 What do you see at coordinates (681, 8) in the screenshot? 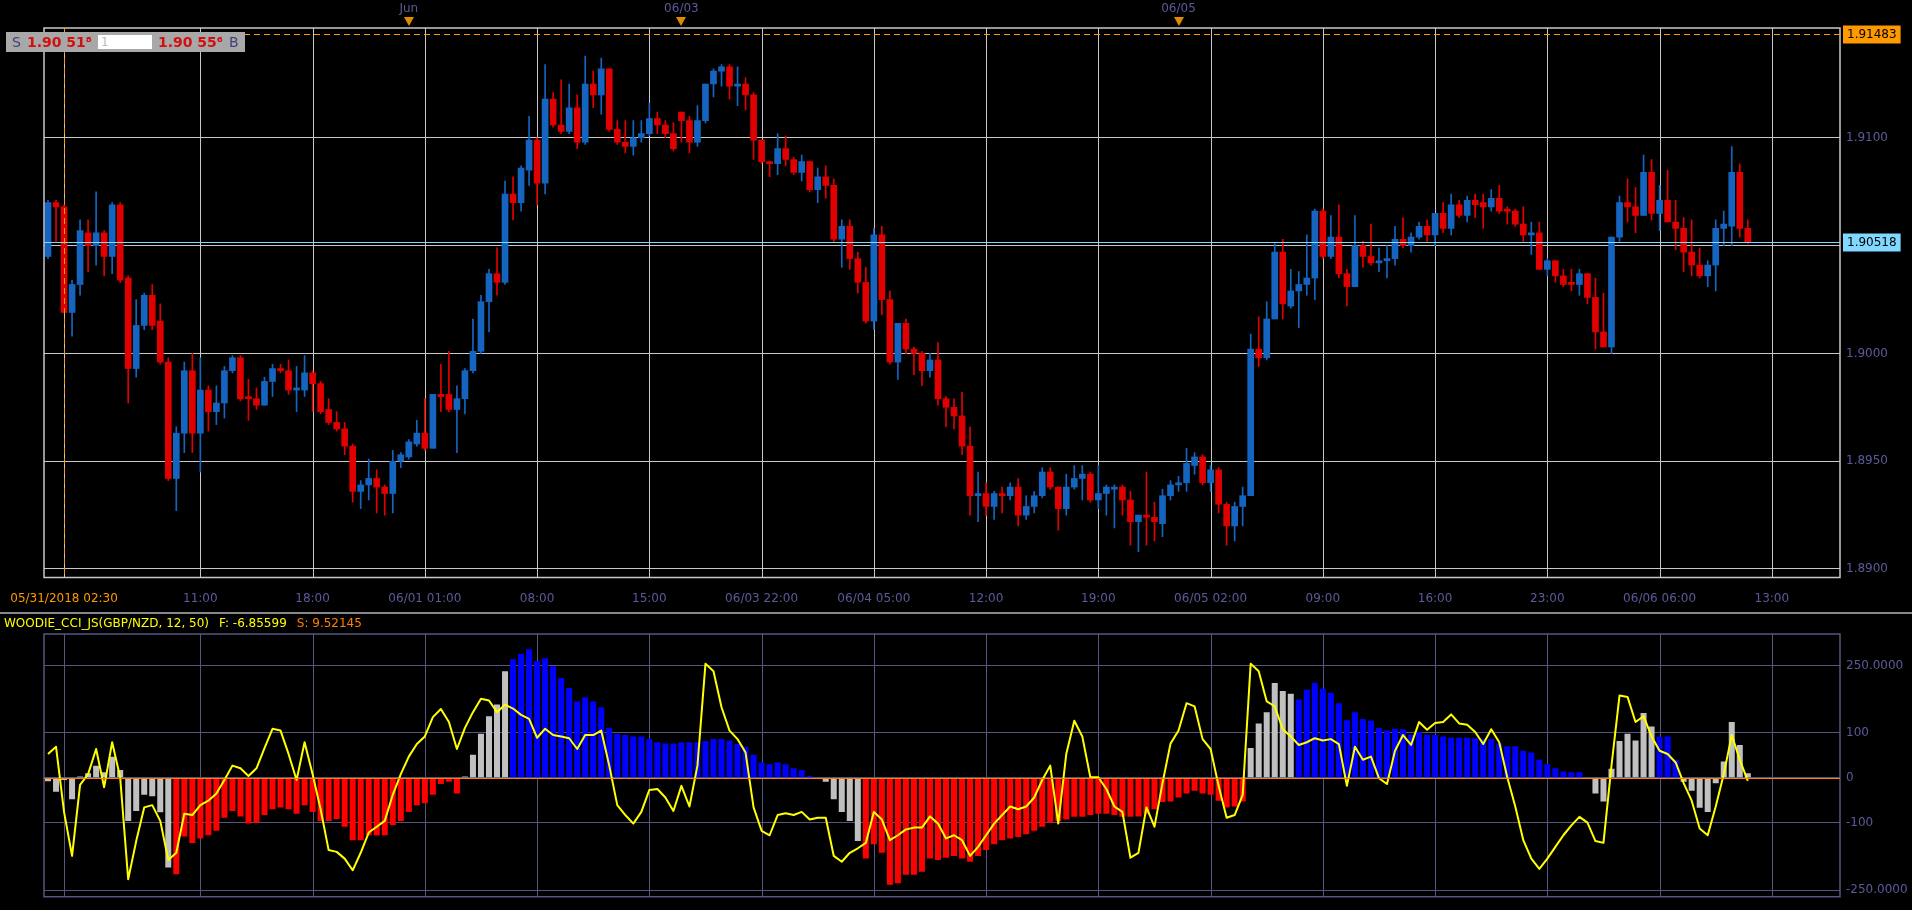
I see `text: 06/03` at bounding box center [681, 8].